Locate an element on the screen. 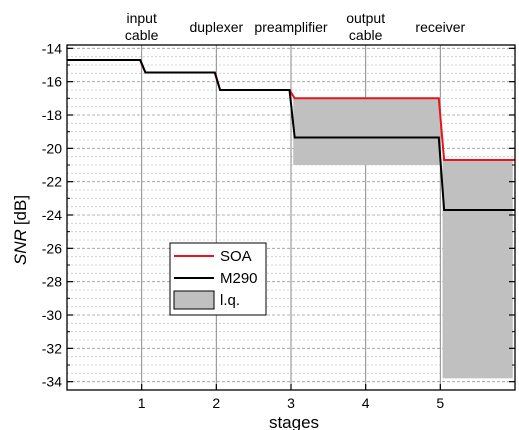  y-tick-label: -18 is located at coordinates (52, 115).